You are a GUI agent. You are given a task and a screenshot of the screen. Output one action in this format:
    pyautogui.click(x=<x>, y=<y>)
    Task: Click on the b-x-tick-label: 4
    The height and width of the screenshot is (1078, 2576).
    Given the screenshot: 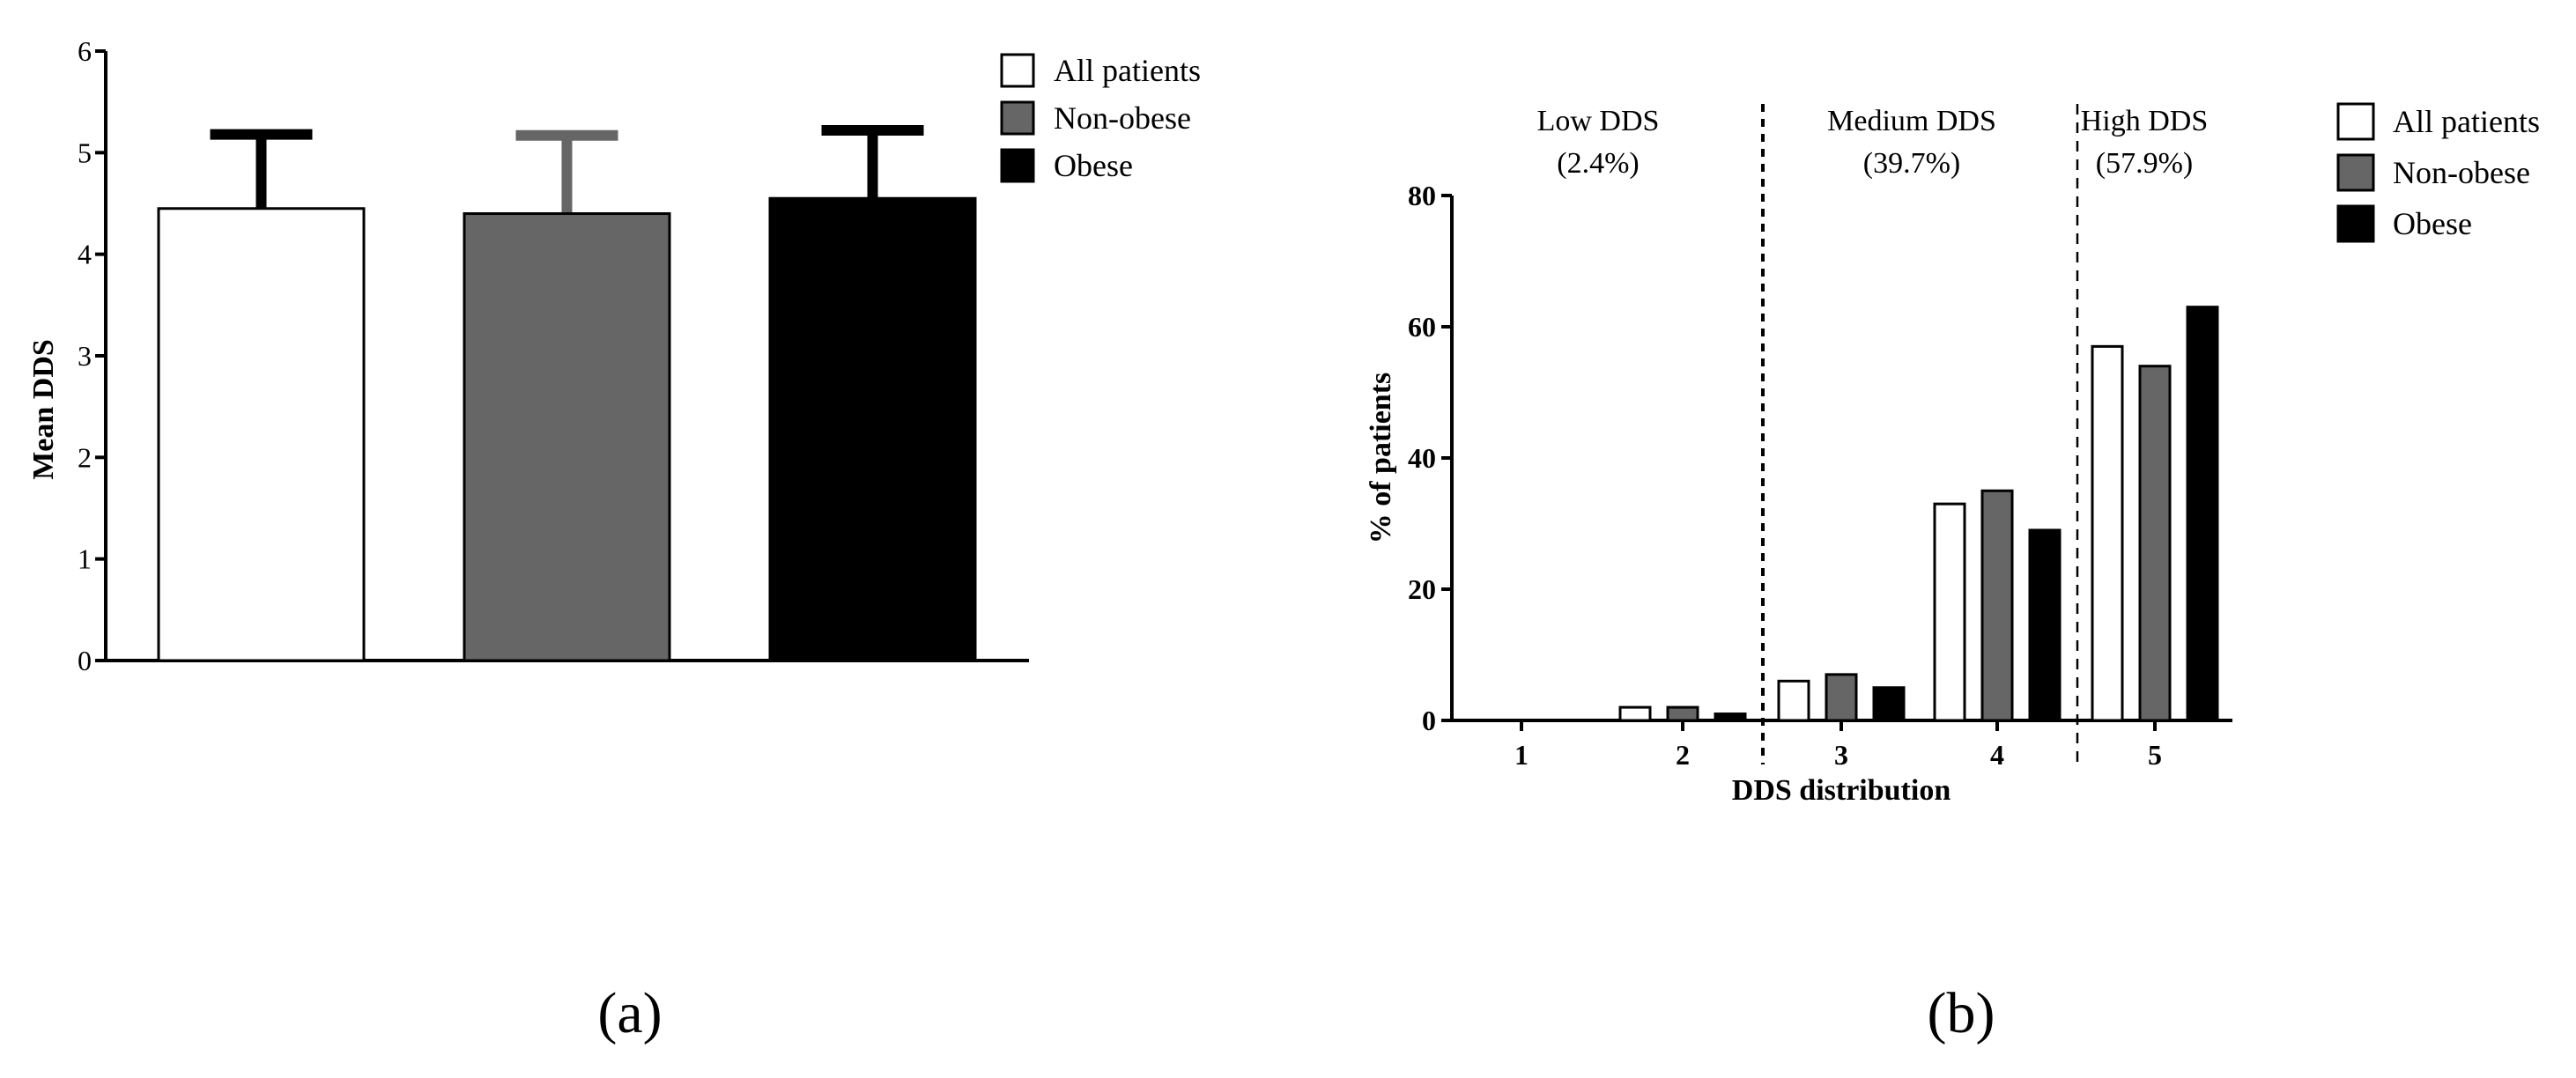 What is the action you would take?
    pyautogui.click(x=1997, y=755)
    